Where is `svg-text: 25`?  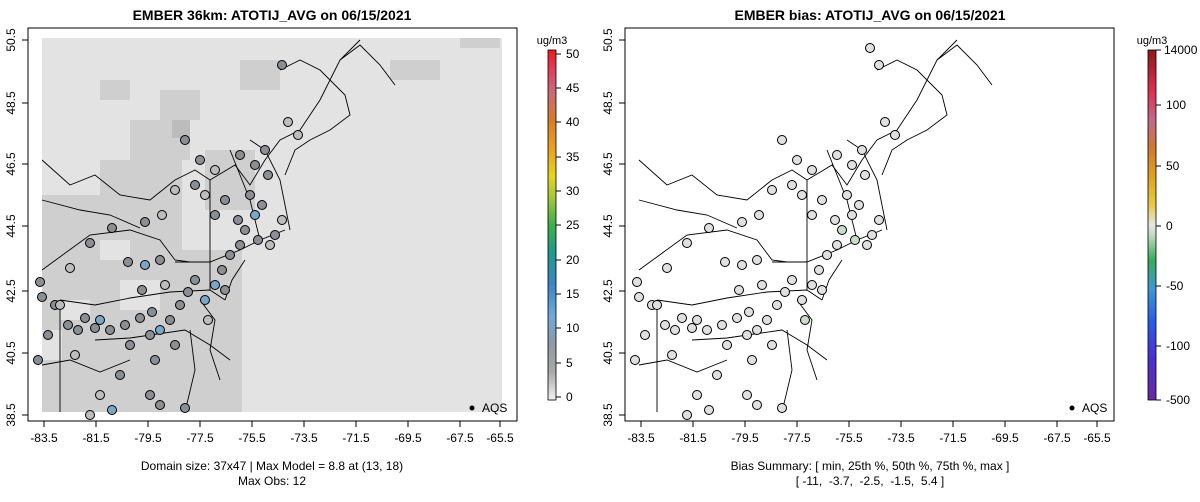
svg-text: 25 is located at coordinates (573, 225).